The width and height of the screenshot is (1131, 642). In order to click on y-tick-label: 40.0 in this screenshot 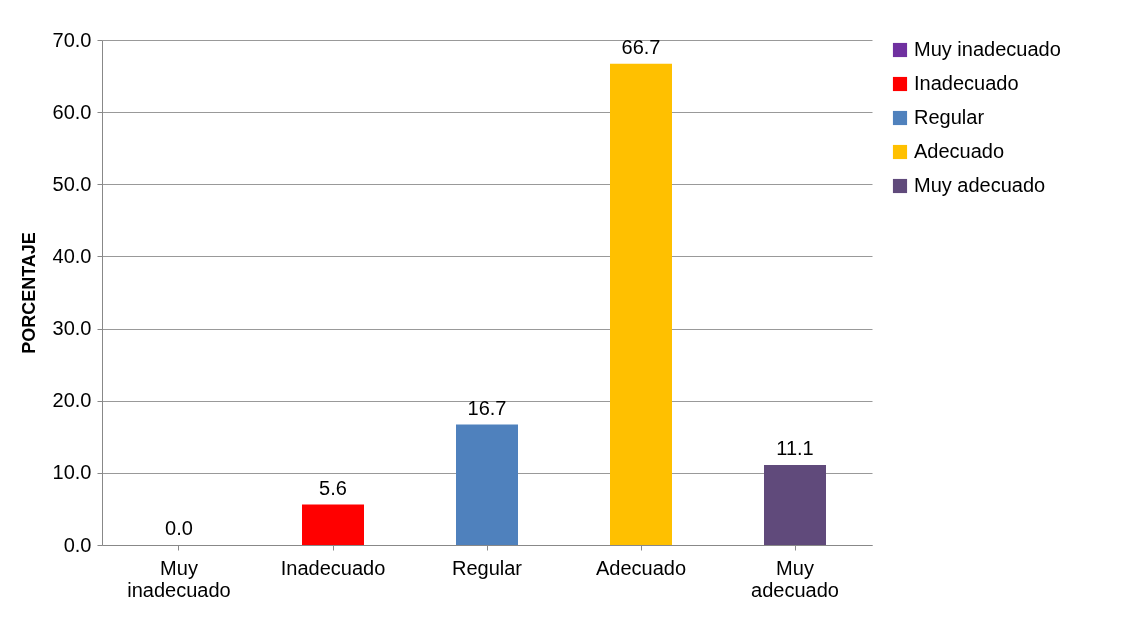, I will do `click(72, 255)`.